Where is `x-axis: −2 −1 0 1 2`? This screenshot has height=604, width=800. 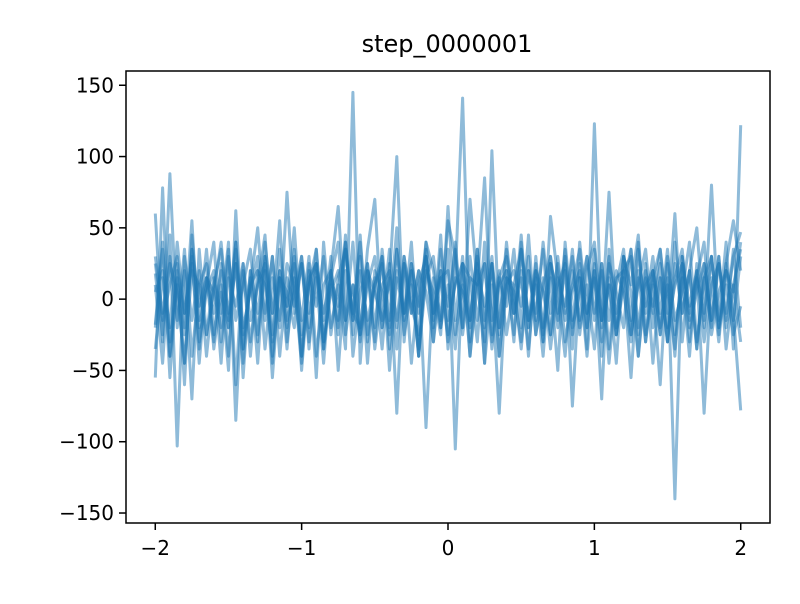 x-axis: −2 −1 0 1 2 is located at coordinates (444, 541).